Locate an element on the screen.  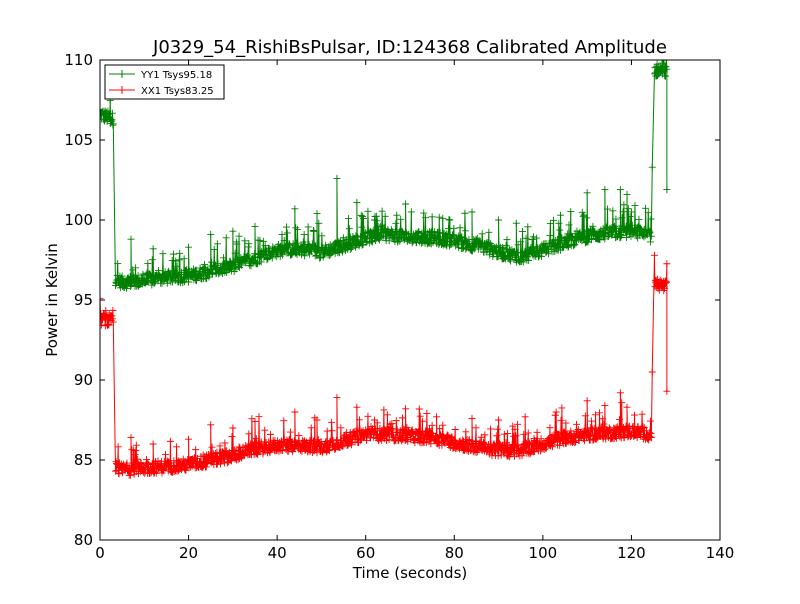
y-tick-label: 80 is located at coordinates (83, 540).